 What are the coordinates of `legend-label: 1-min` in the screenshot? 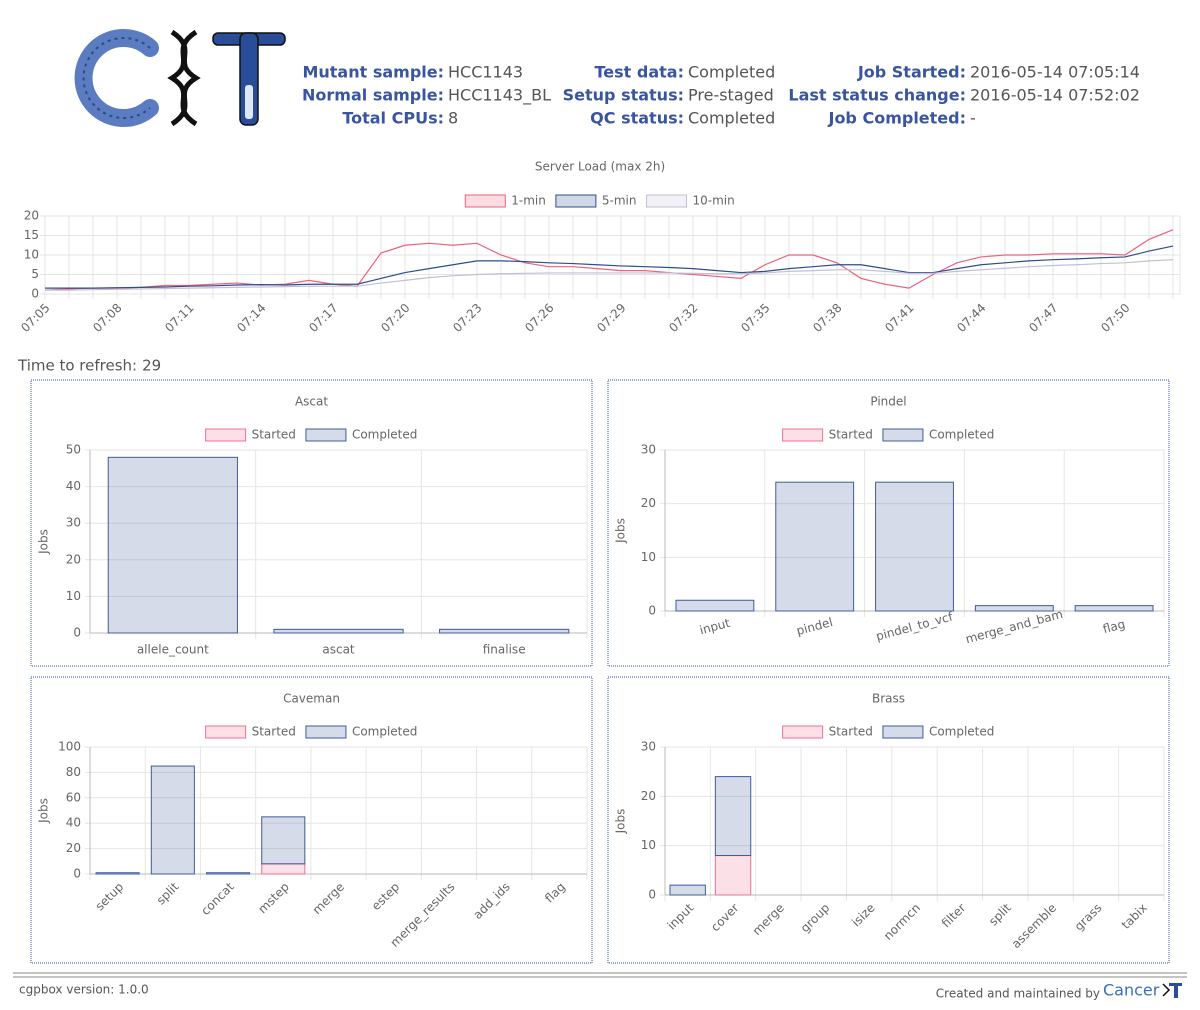 It's located at (528, 201).